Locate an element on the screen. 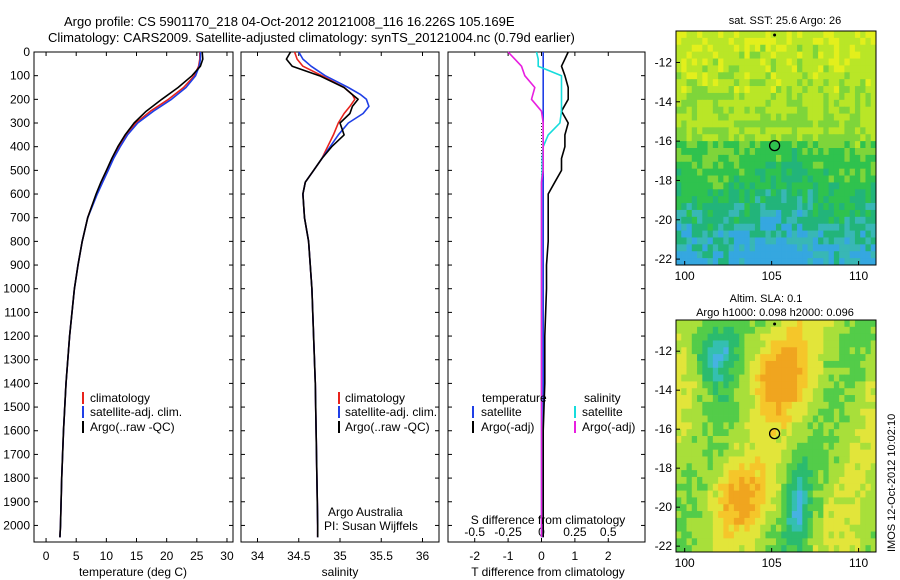  depth-tick-label: 900 is located at coordinates (20, 265).